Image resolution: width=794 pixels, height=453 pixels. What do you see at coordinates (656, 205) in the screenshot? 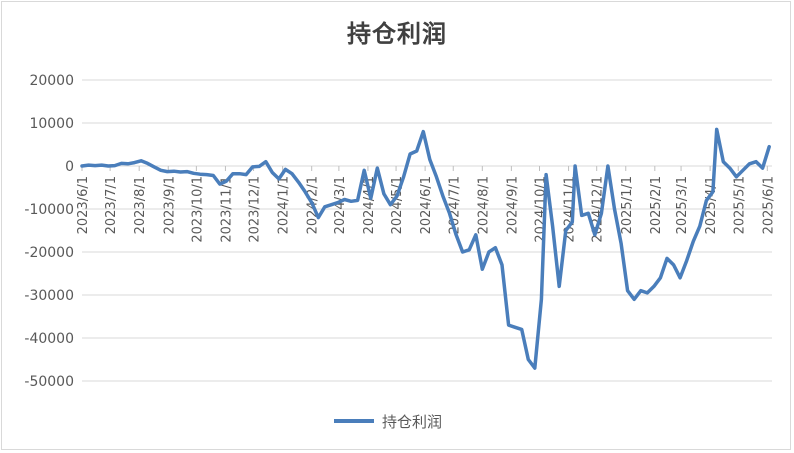
I see `x-tick-label: 2025/2/1` at bounding box center [656, 205].